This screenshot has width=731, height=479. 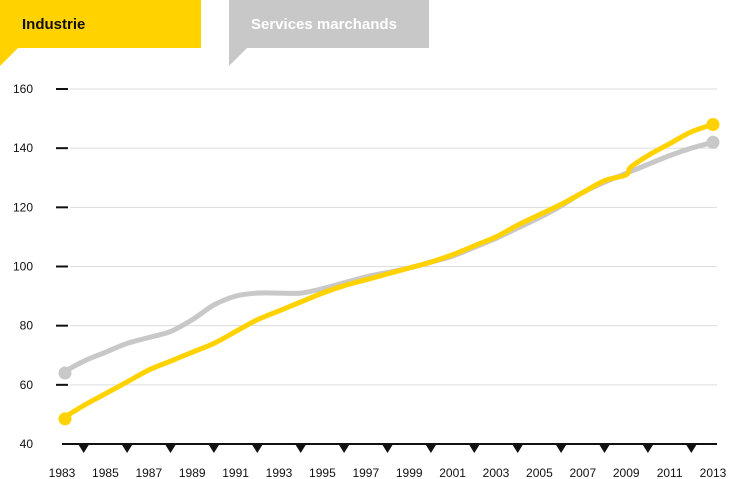 What do you see at coordinates (23, 89) in the screenshot?
I see `y-tick-label-160: 160` at bounding box center [23, 89].